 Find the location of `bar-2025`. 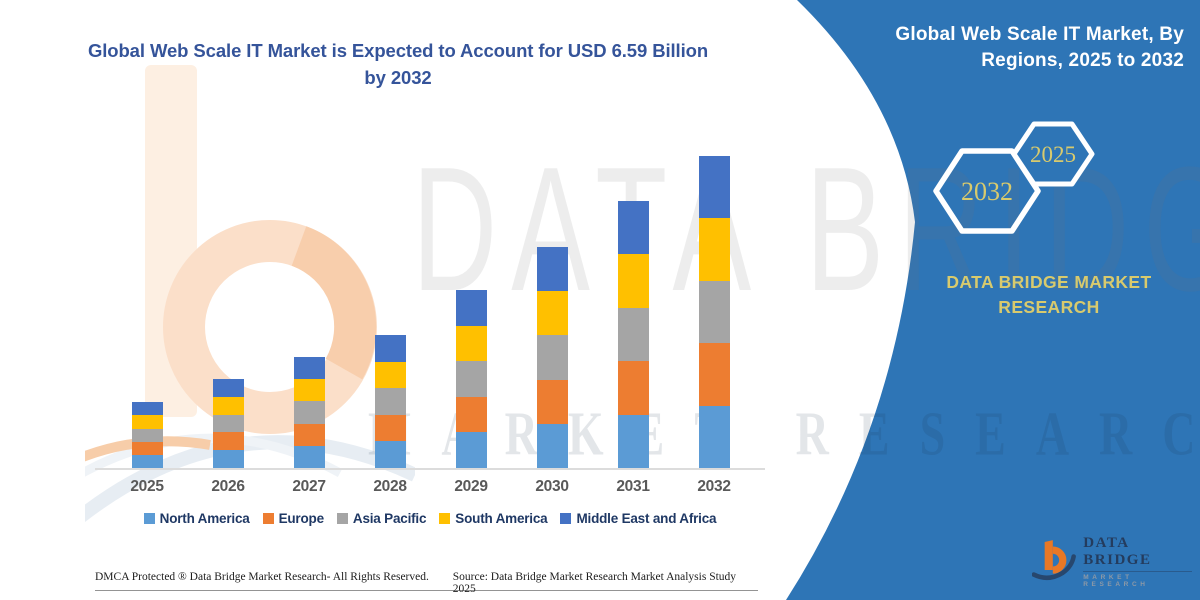

bar-2025 is located at coordinates (147, 435).